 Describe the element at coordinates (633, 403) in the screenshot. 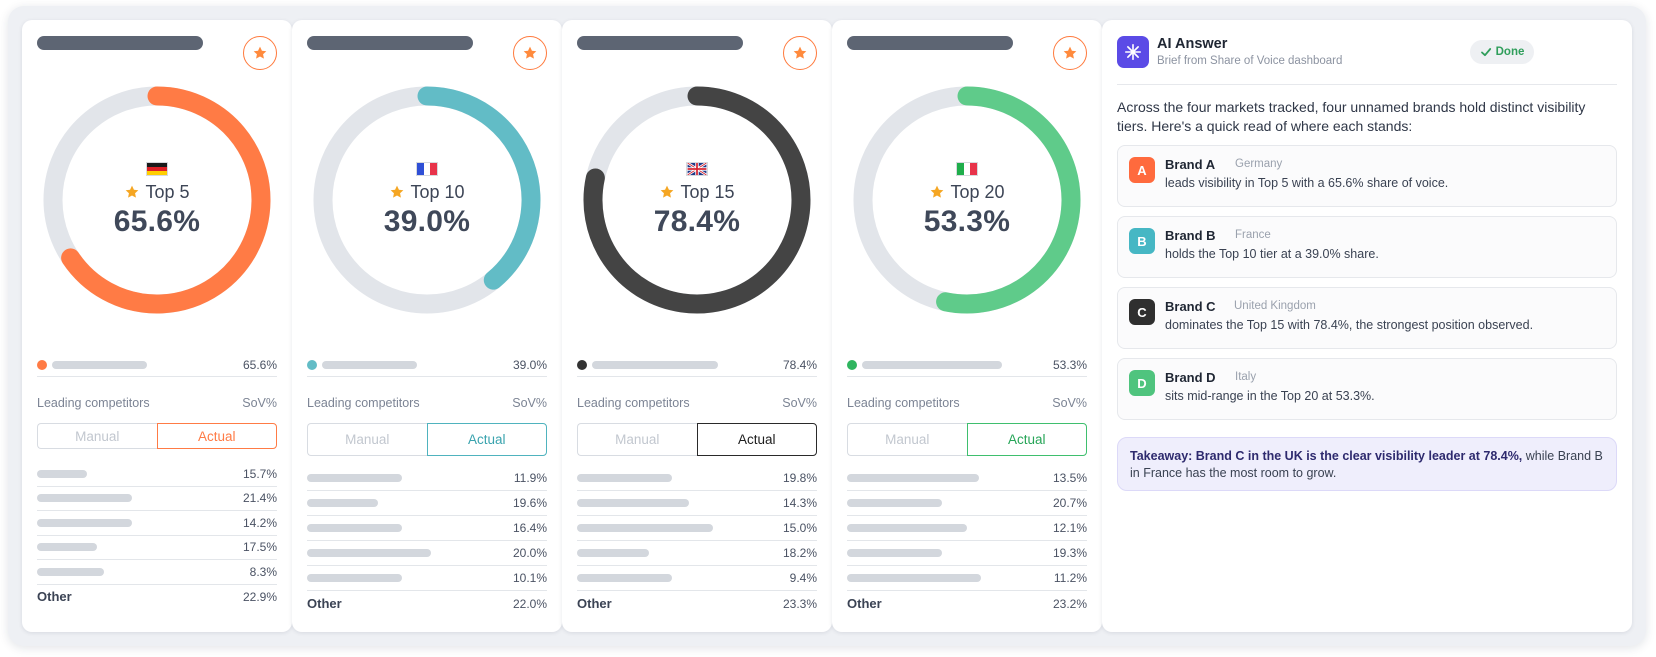

I see `competitors-label: Leading competitors` at that location.